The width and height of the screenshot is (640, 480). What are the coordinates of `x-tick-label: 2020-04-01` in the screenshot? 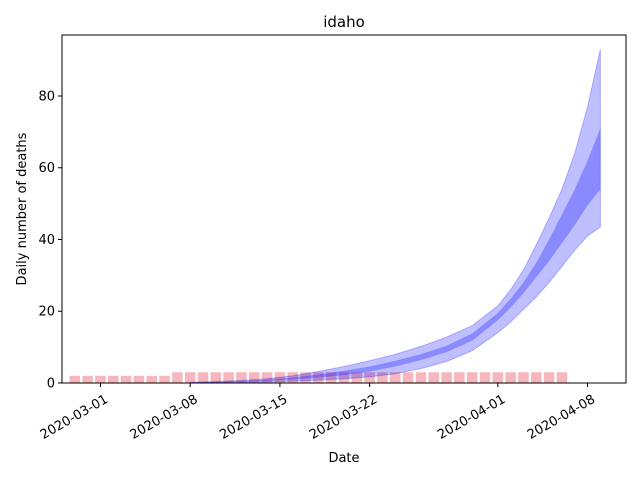 It's located at (471, 417).